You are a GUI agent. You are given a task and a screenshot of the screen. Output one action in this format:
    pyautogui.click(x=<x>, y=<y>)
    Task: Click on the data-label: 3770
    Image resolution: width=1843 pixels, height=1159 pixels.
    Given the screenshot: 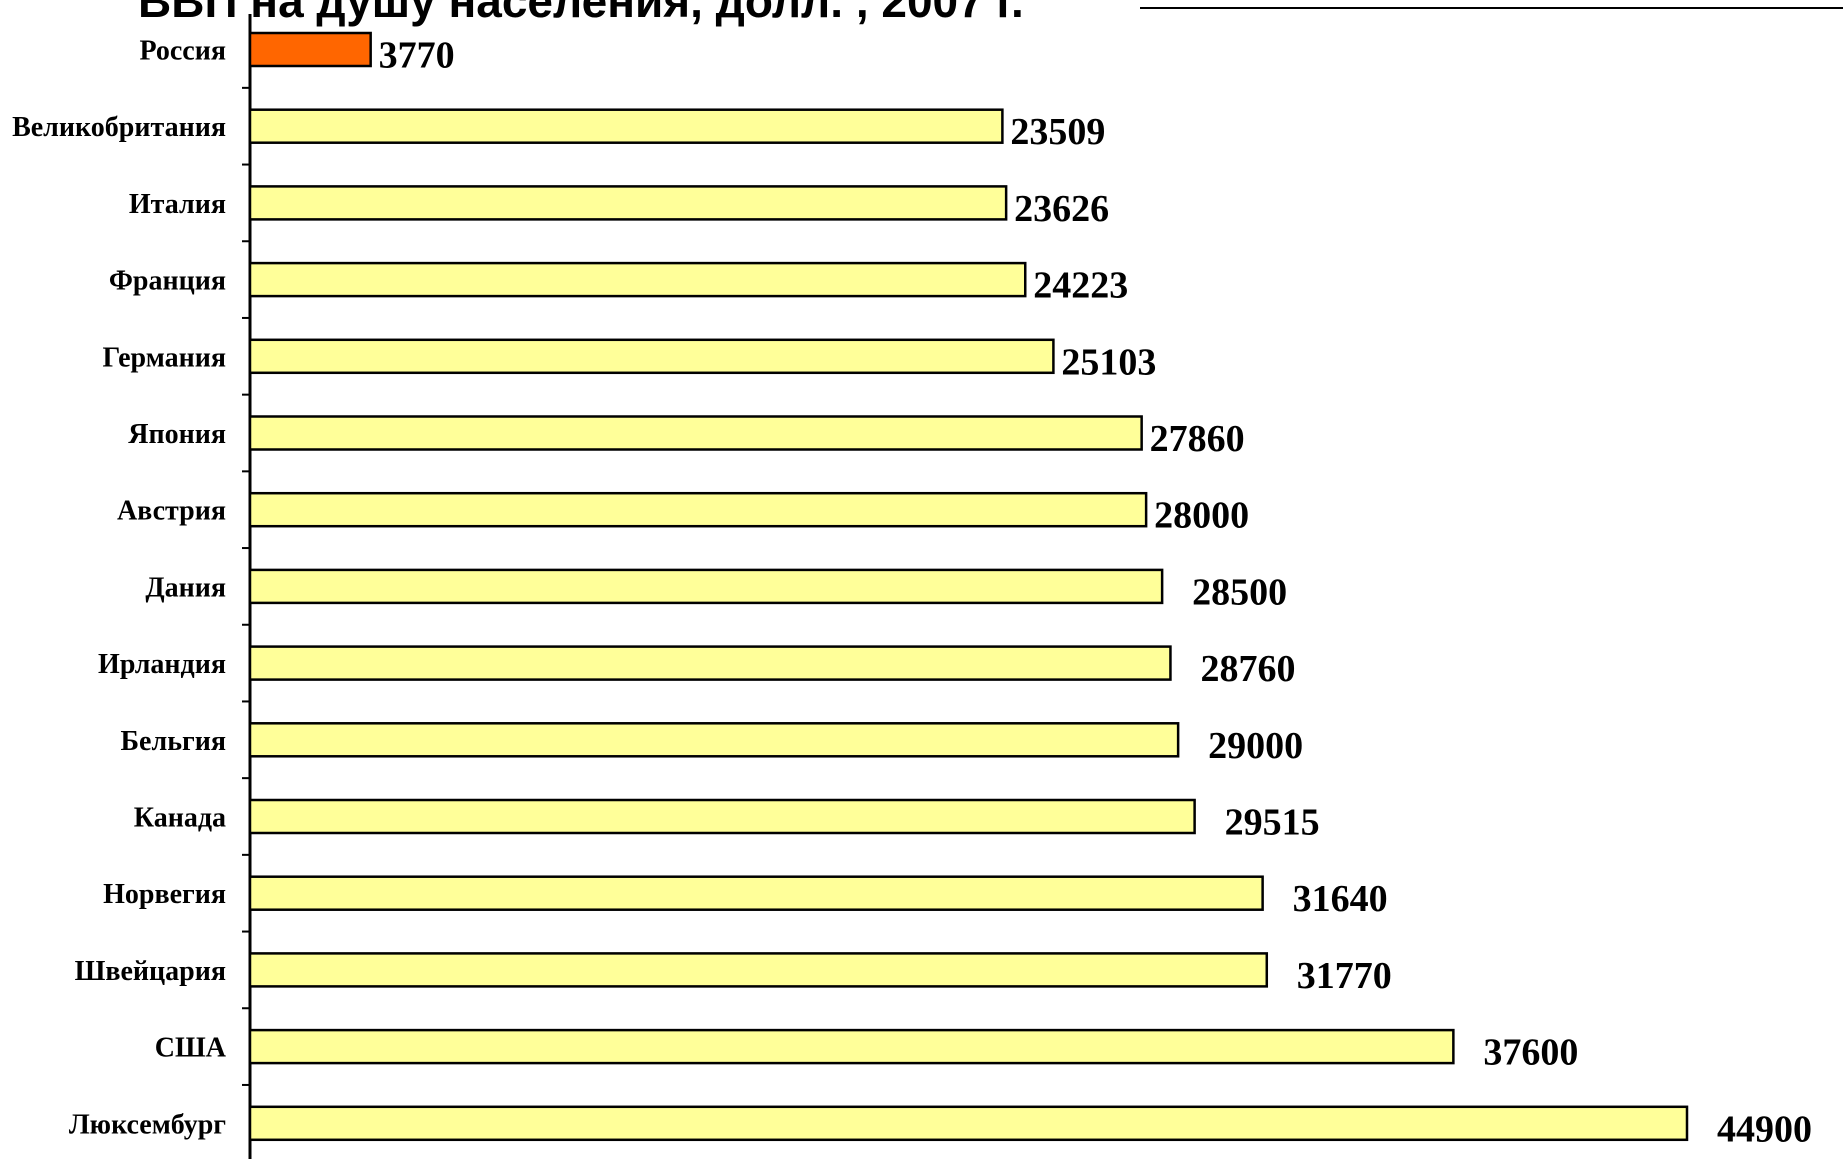 What is the action you would take?
    pyautogui.click(x=417, y=56)
    